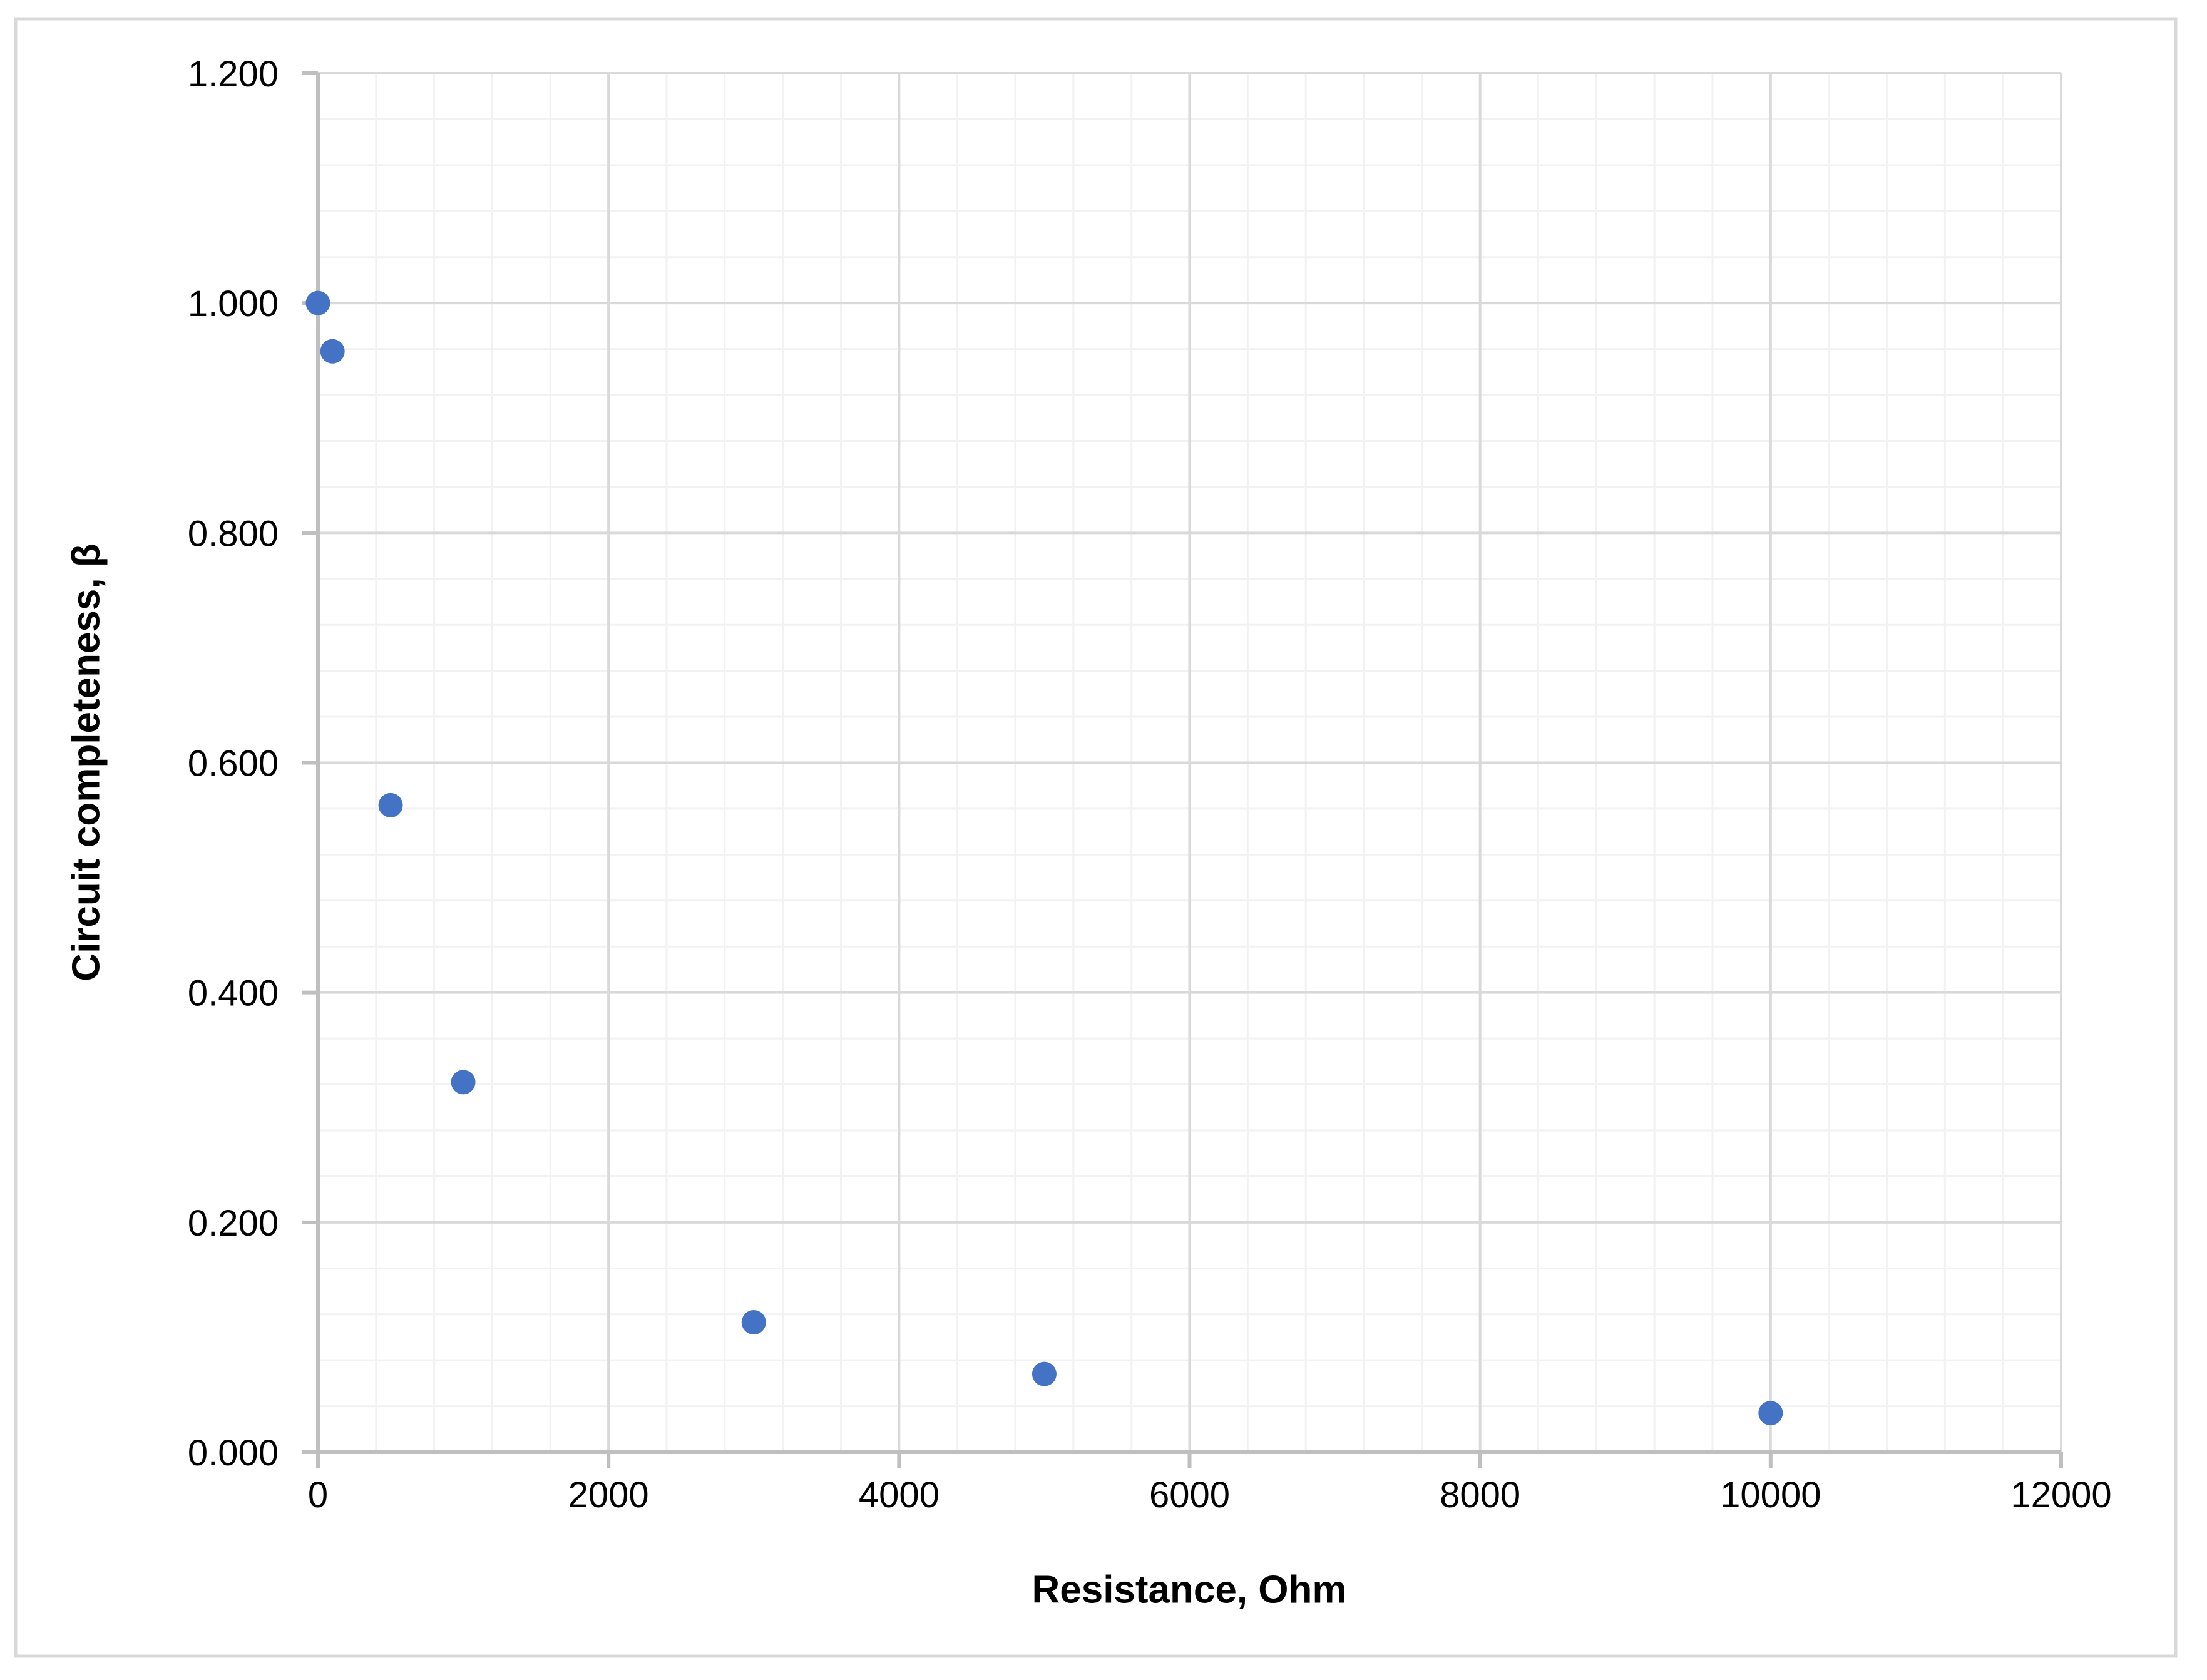 The height and width of the screenshot is (1680, 2207). I want to click on y-tick-label: 0.400, so click(234, 993).